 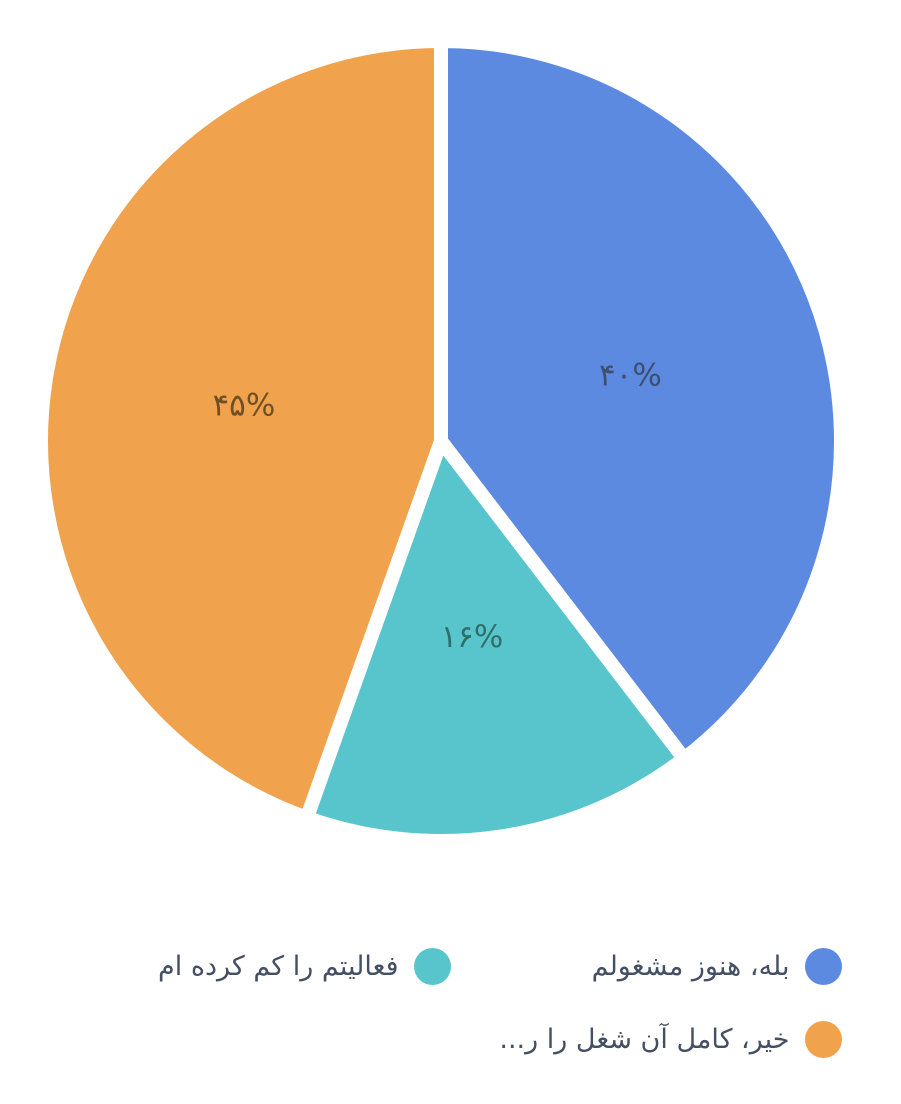 What do you see at coordinates (472, 637) in the screenshot?
I see `slice-percent-label-1: ۱۶%` at bounding box center [472, 637].